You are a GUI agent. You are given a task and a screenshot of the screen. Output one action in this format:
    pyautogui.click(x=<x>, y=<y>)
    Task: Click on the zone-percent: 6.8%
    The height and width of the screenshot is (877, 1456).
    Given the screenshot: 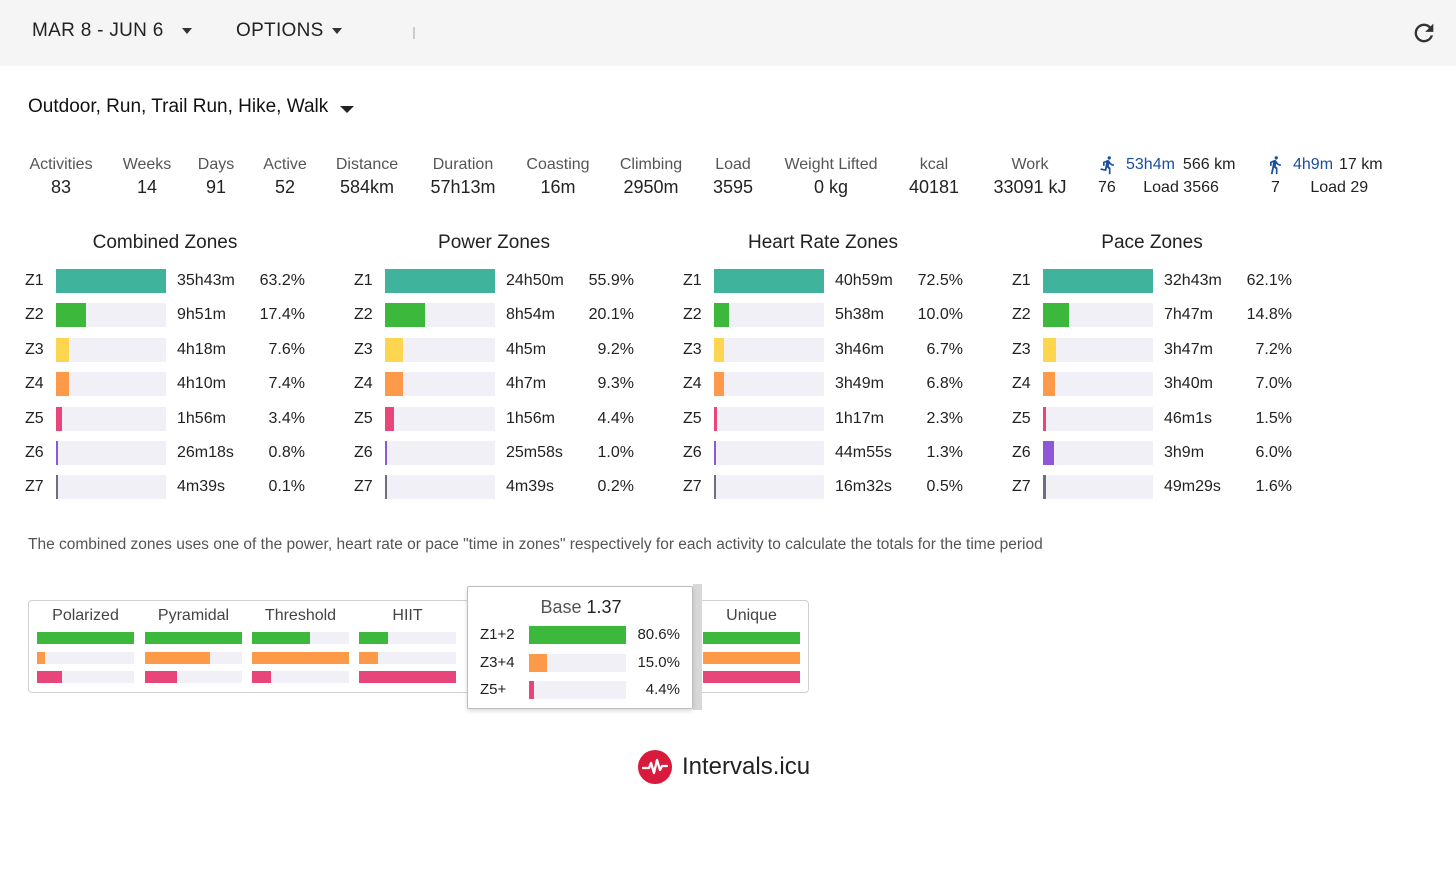 What is the action you would take?
    pyautogui.click(x=944, y=384)
    